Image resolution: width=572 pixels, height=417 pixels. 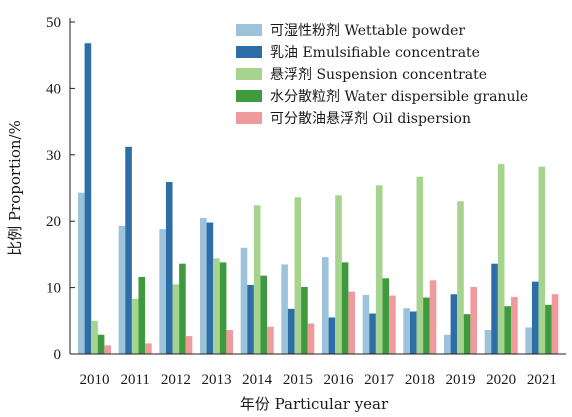 I want to click on y-tick-label: 20, so click(x=53, y=222).